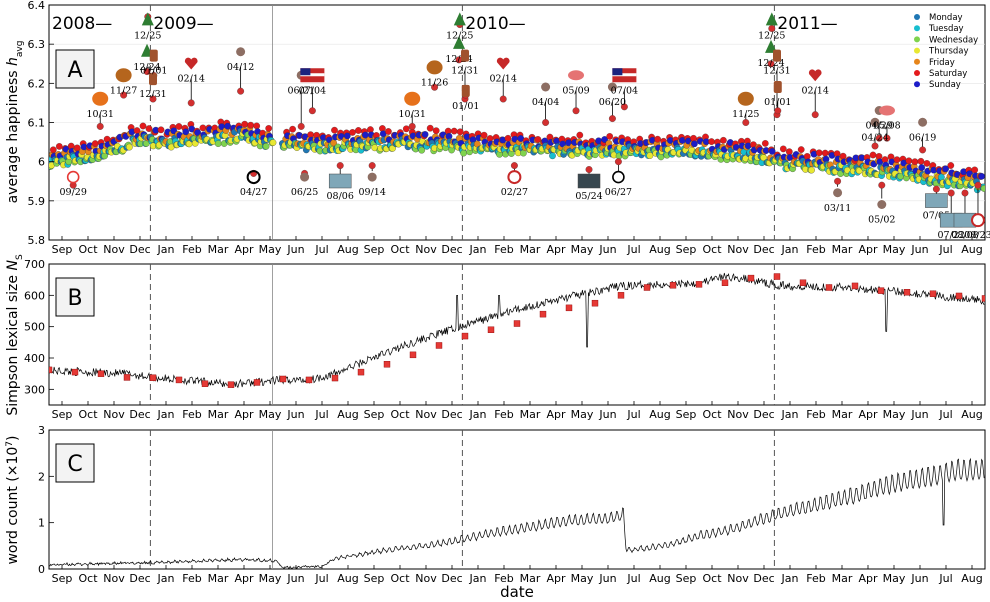  What do you see at coordinates (445, 24) in the screenshot?
I see `year-labels: 2008— 2009— 2010— 2011—` at bounding box center [445, 24].